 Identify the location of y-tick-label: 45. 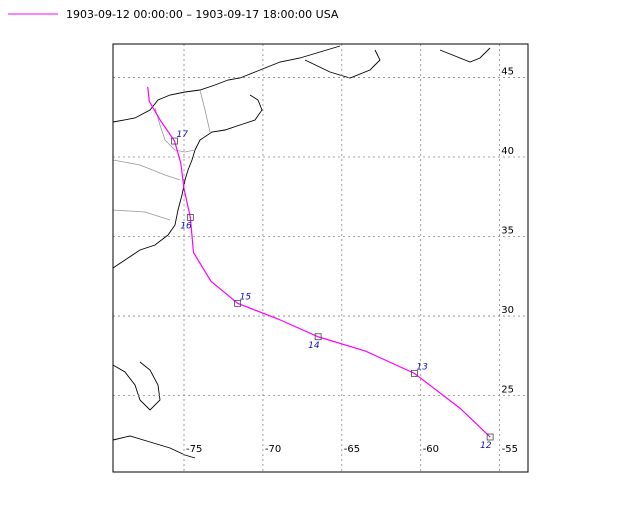
(507, 71).